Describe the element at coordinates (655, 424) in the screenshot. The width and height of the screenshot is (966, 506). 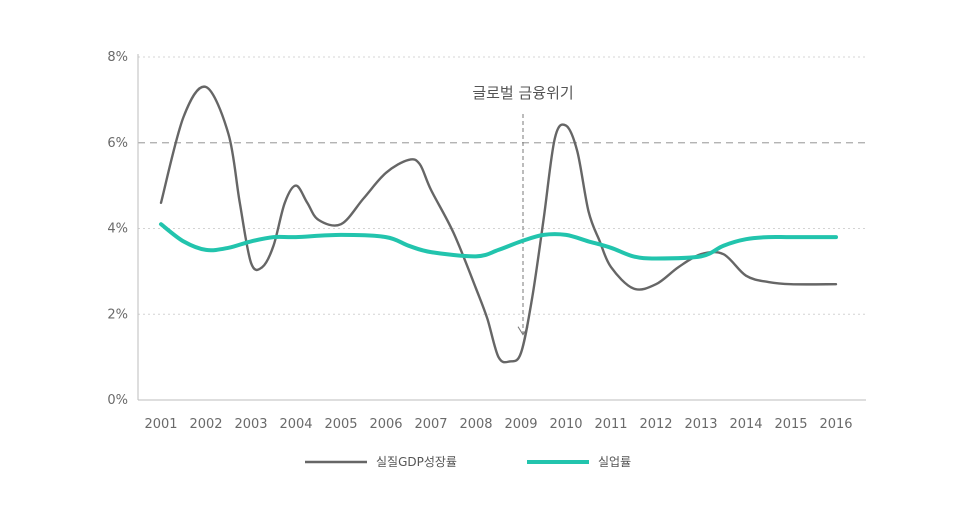
I see `x-tick-label: 2012` at that location.